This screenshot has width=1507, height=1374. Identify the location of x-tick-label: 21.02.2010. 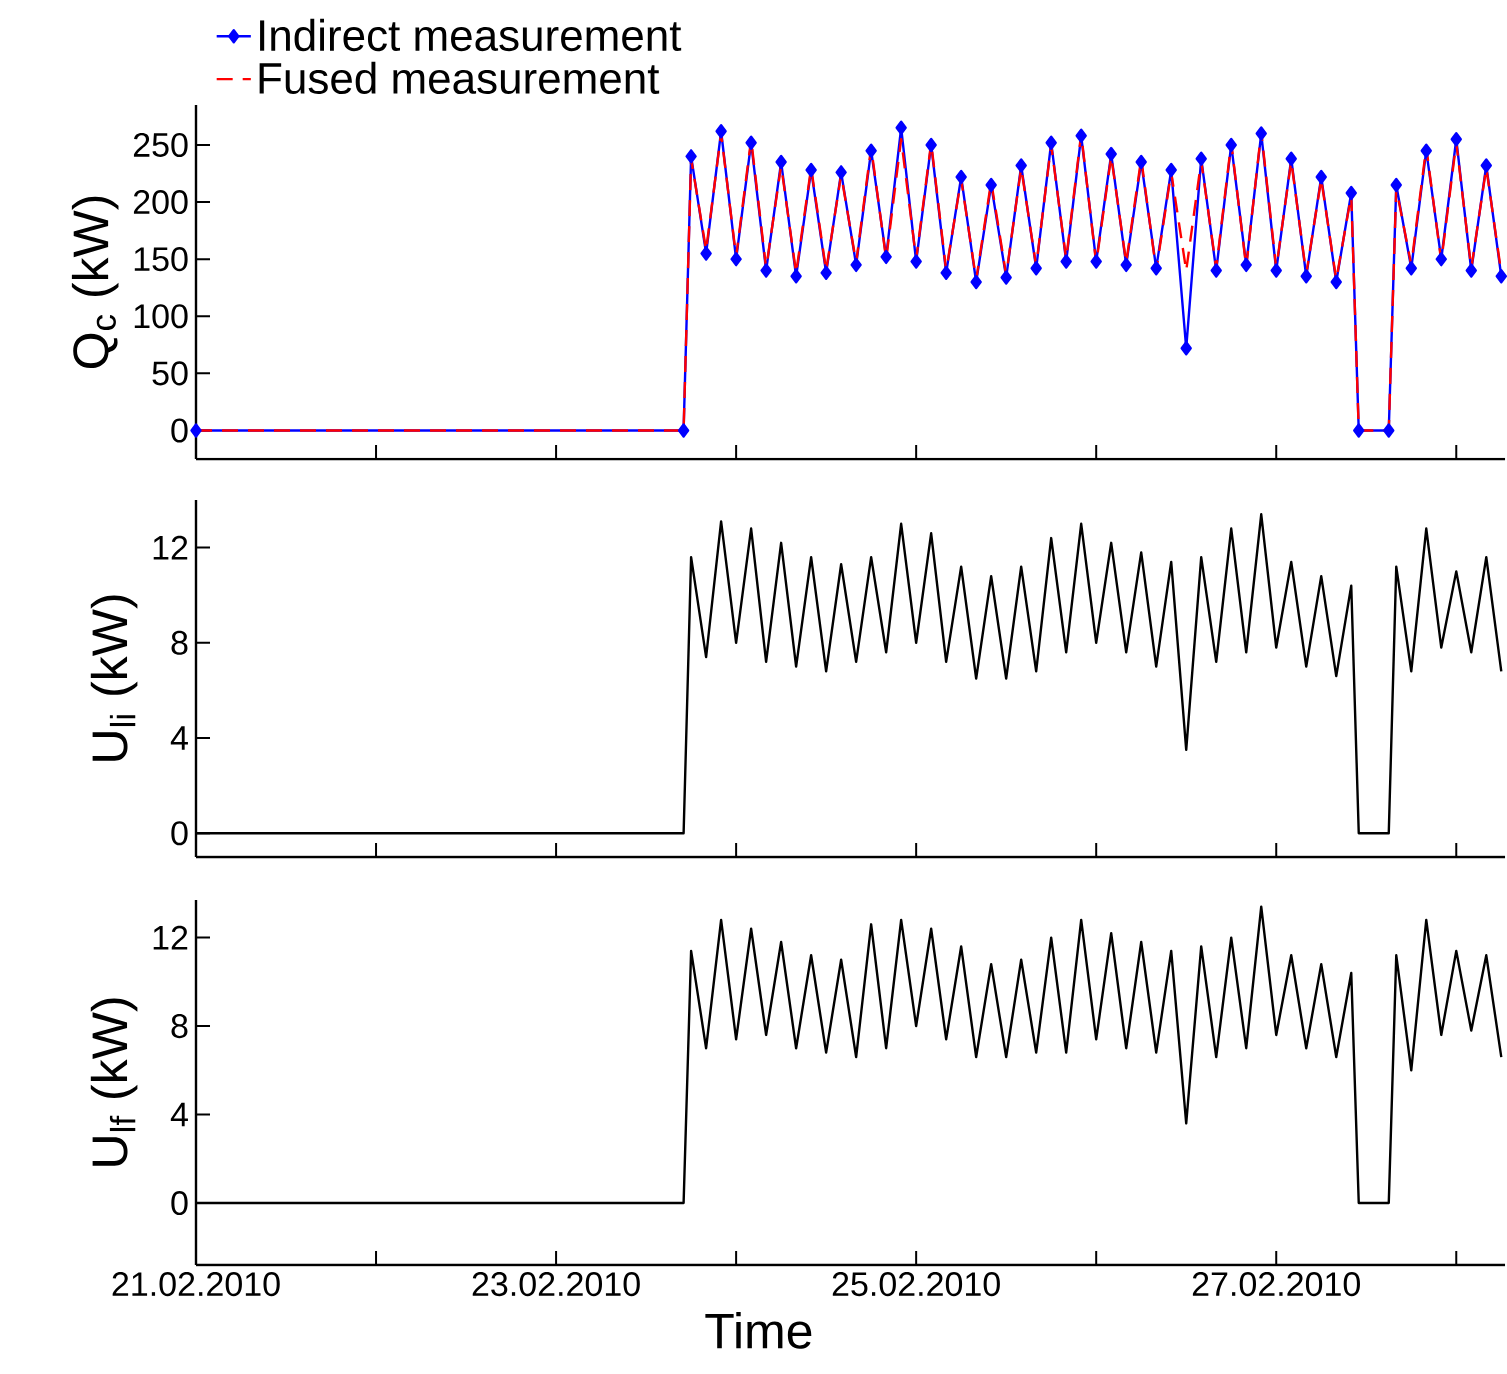
(196, 1284).